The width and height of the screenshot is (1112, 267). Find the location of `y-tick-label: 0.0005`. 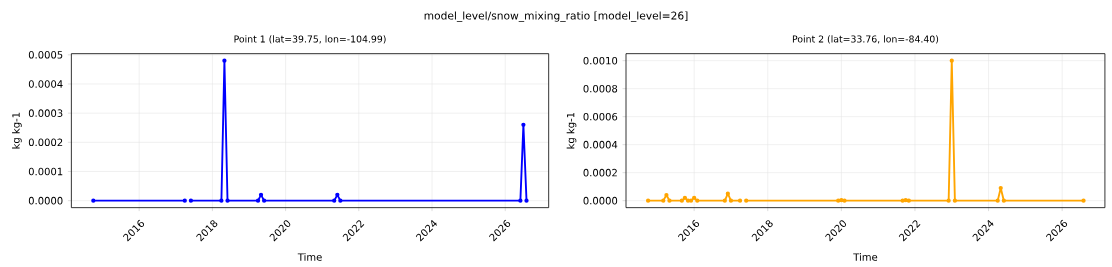

y-tick-label: 0.0005 is located at coordinates (45, 55).